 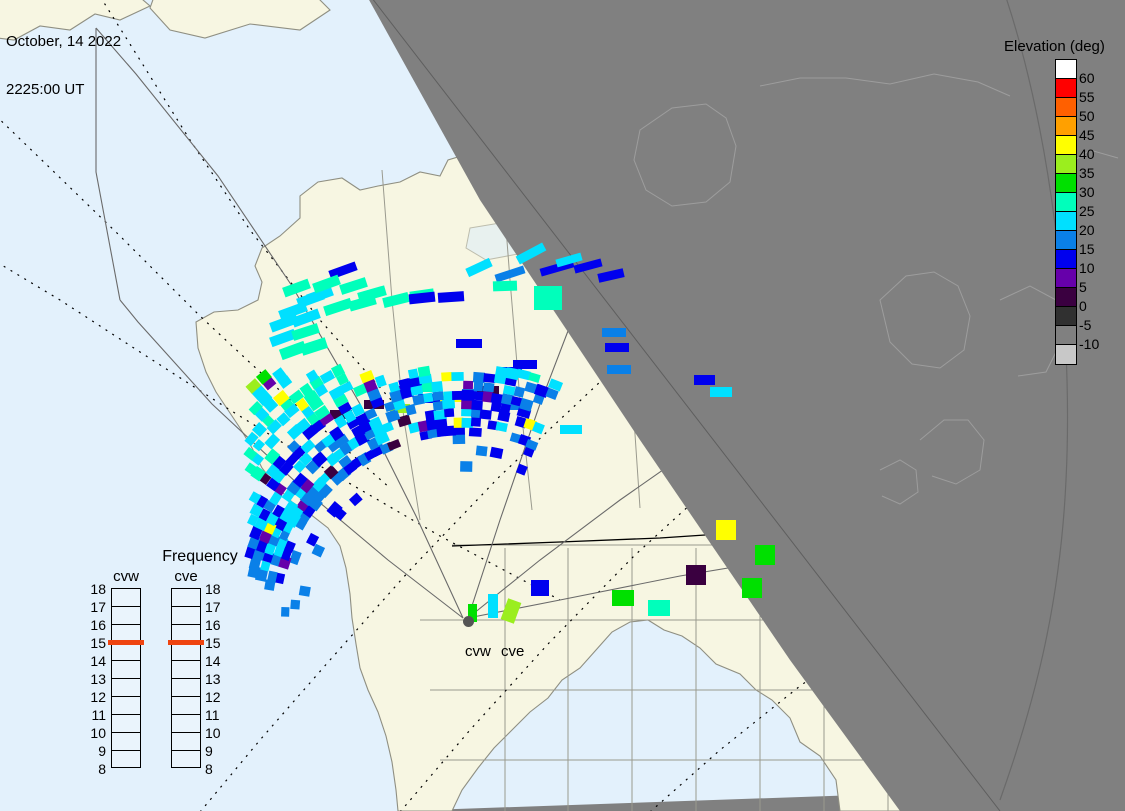 What do you see at coordinates (478, 651) in the screenshot?
I see `radar-site-label-cvw: cvw` at bounding box center [478, 651].